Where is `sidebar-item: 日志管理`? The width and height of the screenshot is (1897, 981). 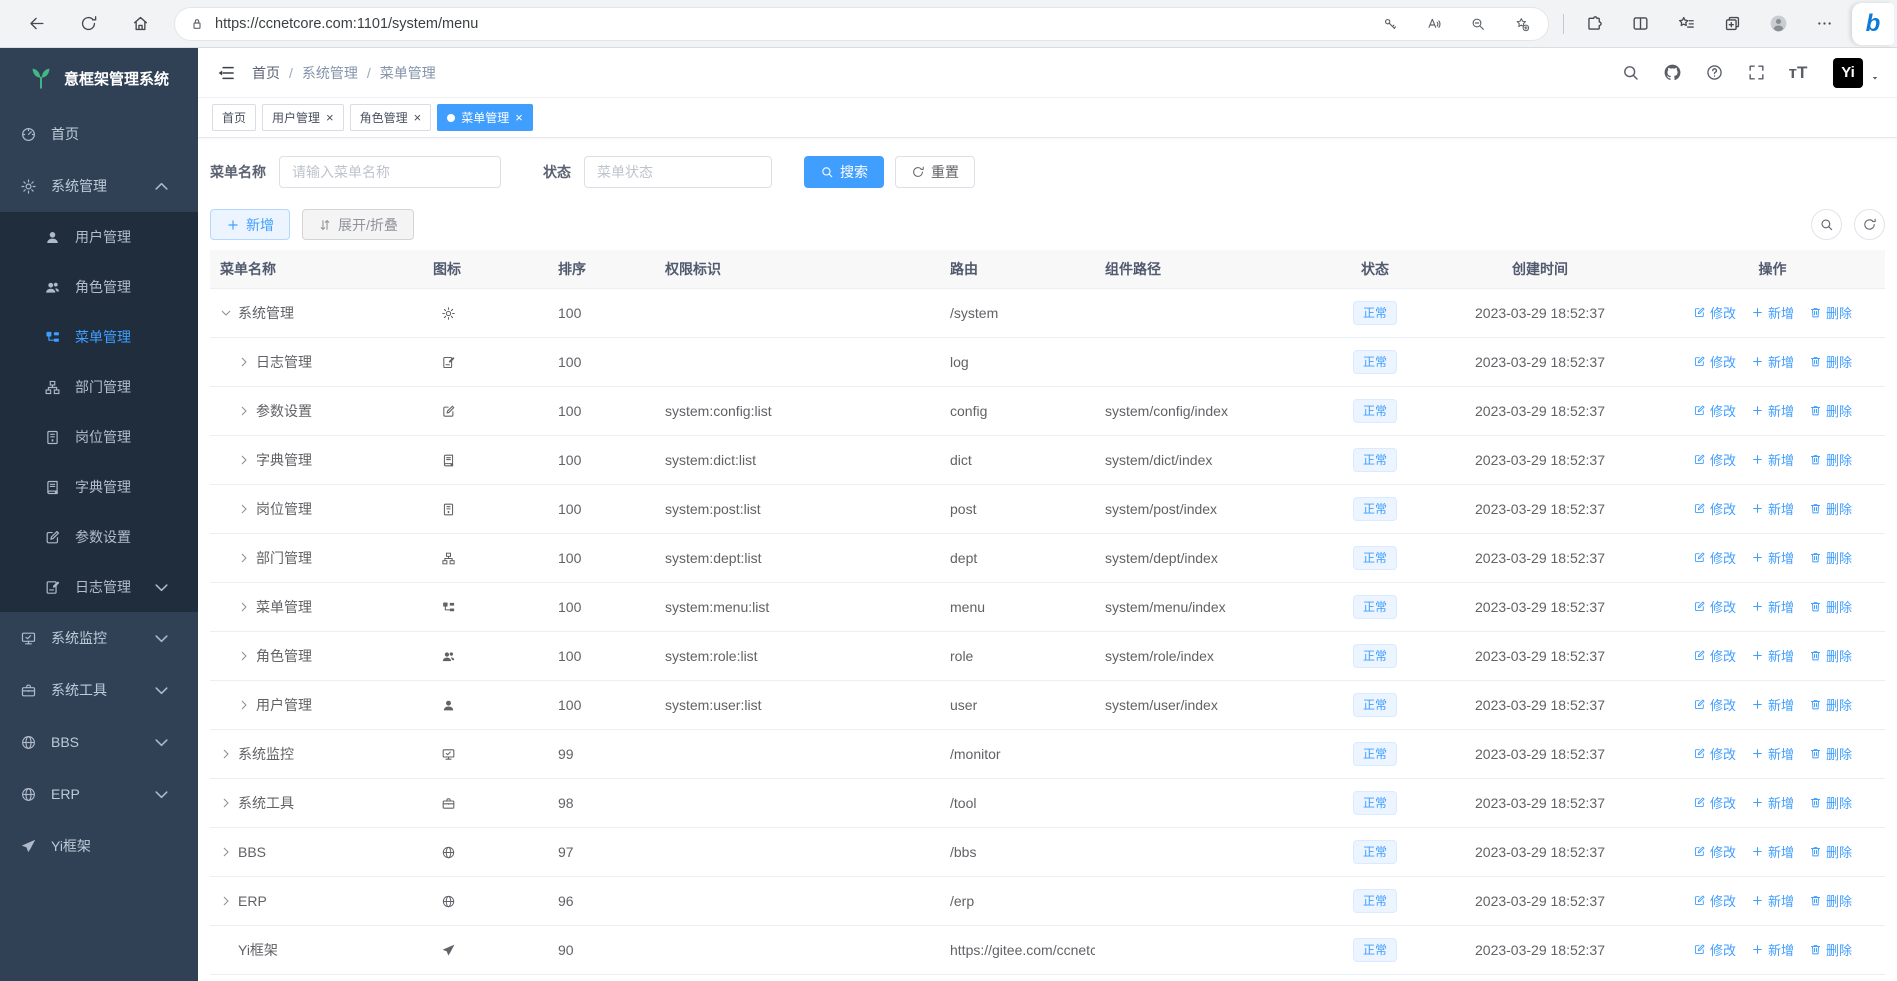 sidebar-item: 日志管理 is located at coordinates (99, 587).